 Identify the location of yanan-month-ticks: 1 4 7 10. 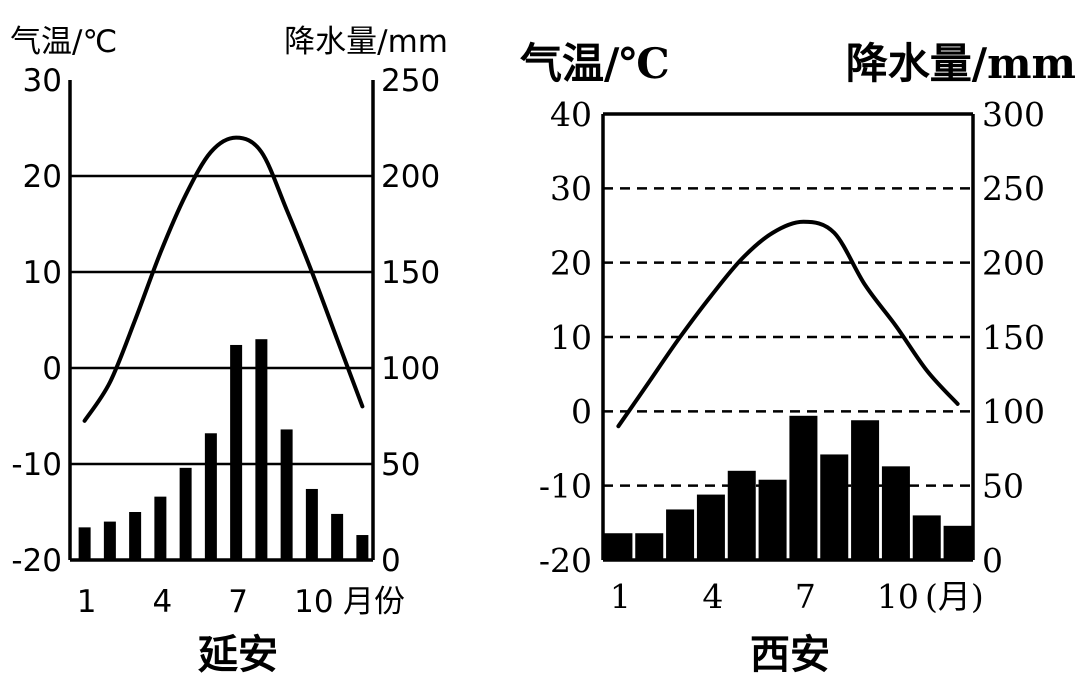
(205, 602).